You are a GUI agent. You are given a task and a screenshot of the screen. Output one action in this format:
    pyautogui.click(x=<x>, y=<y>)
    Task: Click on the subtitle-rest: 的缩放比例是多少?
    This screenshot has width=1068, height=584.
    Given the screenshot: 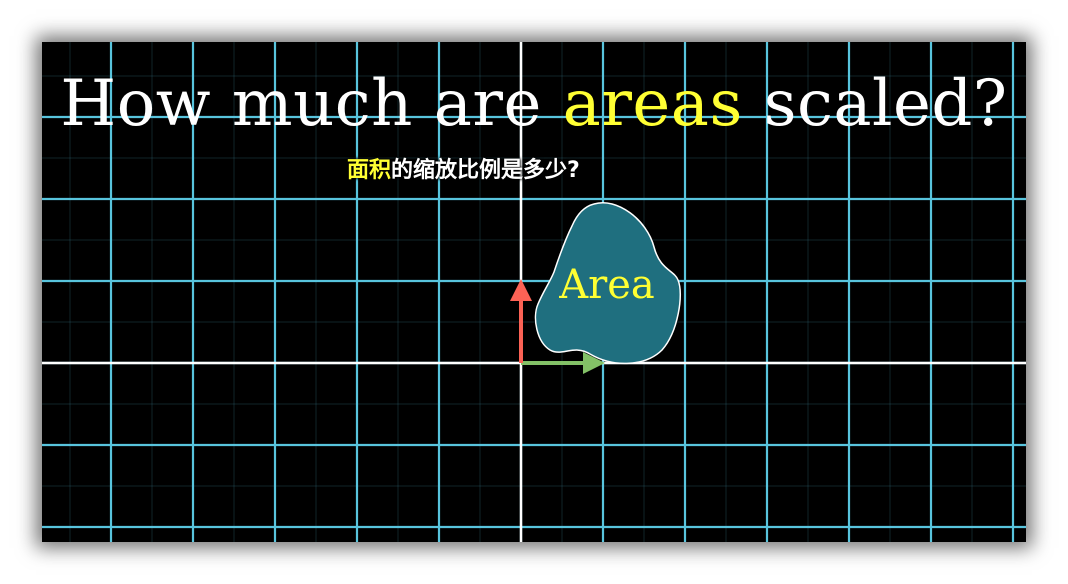 What is the action you would take?
    pyautogui.click(x=485, y=170)
    